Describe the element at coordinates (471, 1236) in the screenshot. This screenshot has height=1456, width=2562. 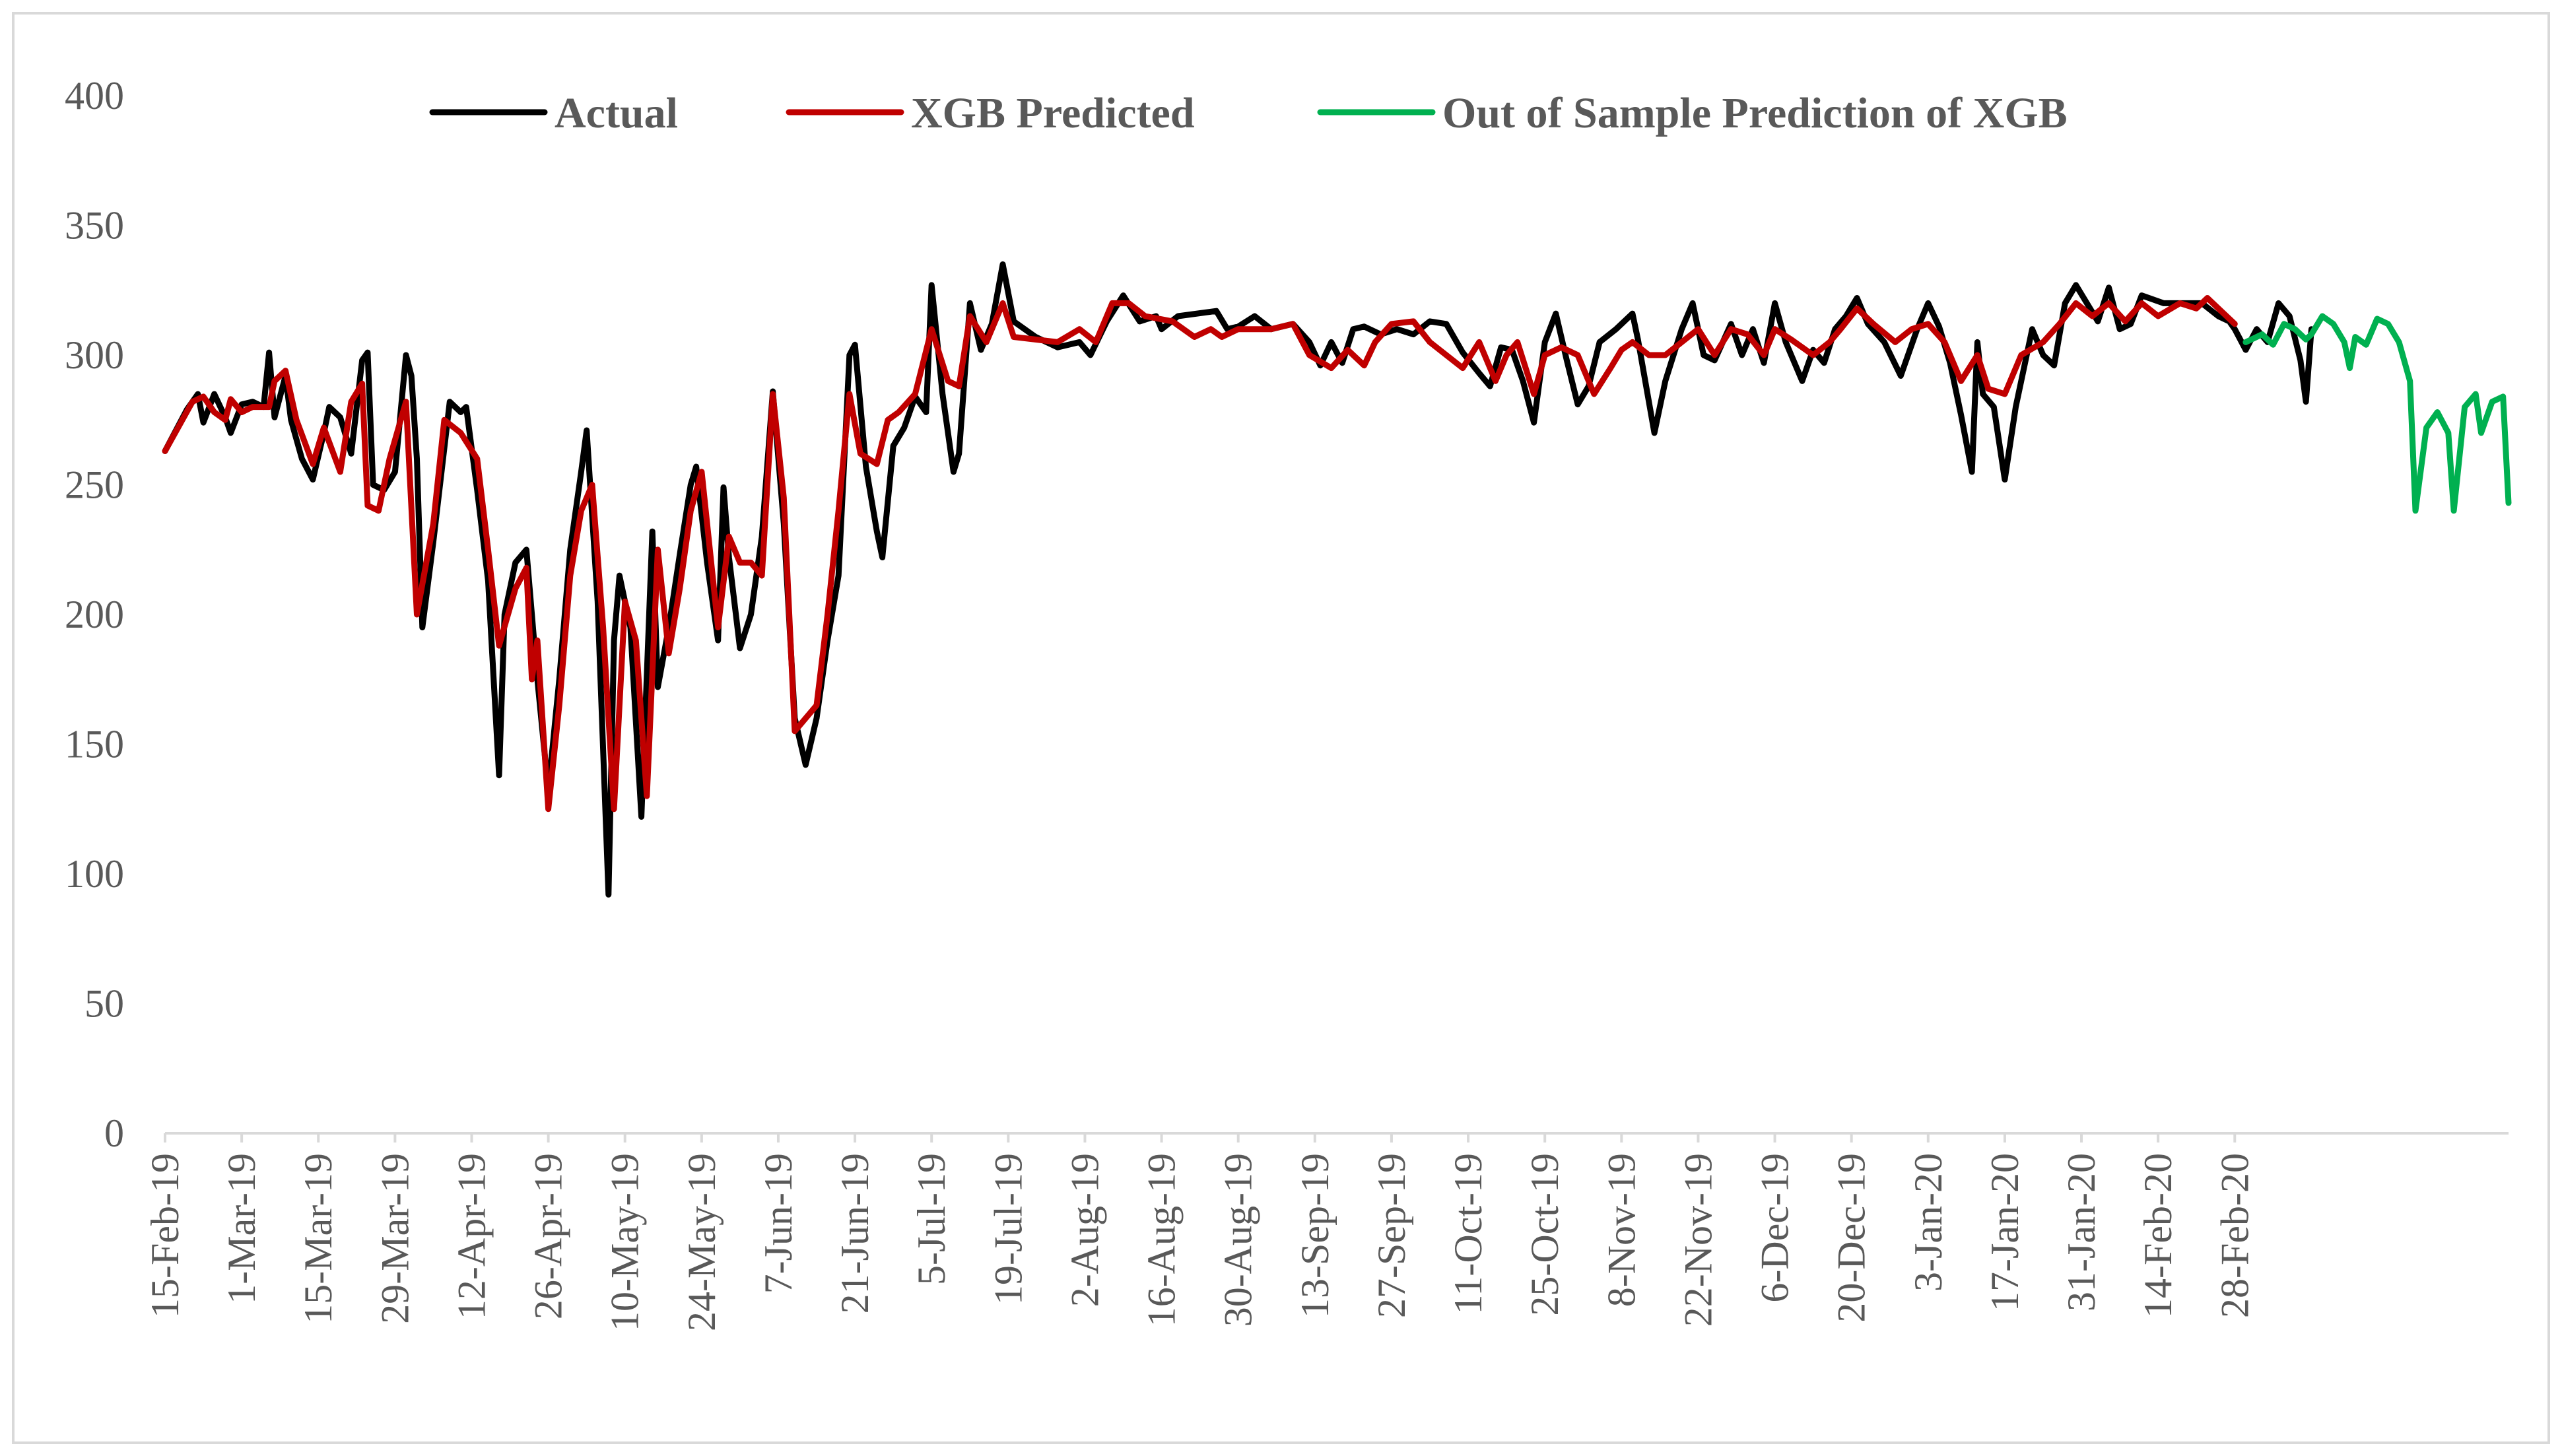
I see `x-tick-label: 12-Apr-19` at that location.